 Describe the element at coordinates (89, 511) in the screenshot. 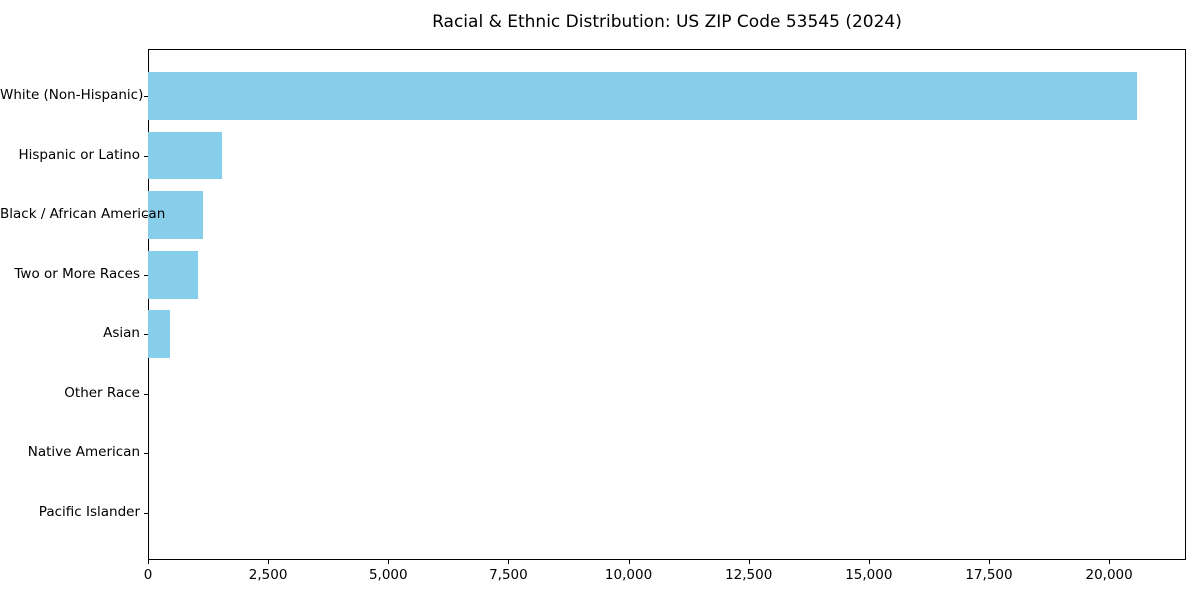

I see `y-tick-label-pacific-islander: Pacific Islander` at that location.